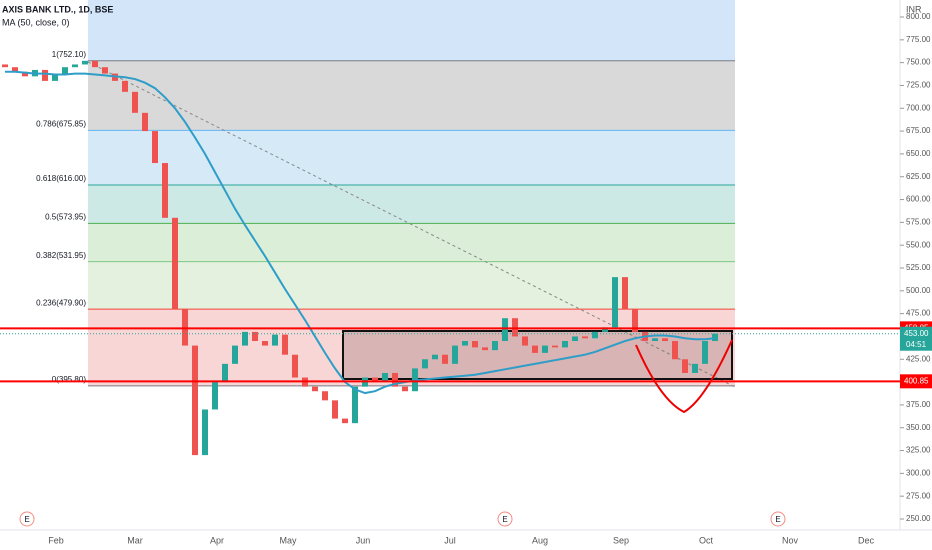  I want to click on y-tick-label: 325.00, so click(918, 450).